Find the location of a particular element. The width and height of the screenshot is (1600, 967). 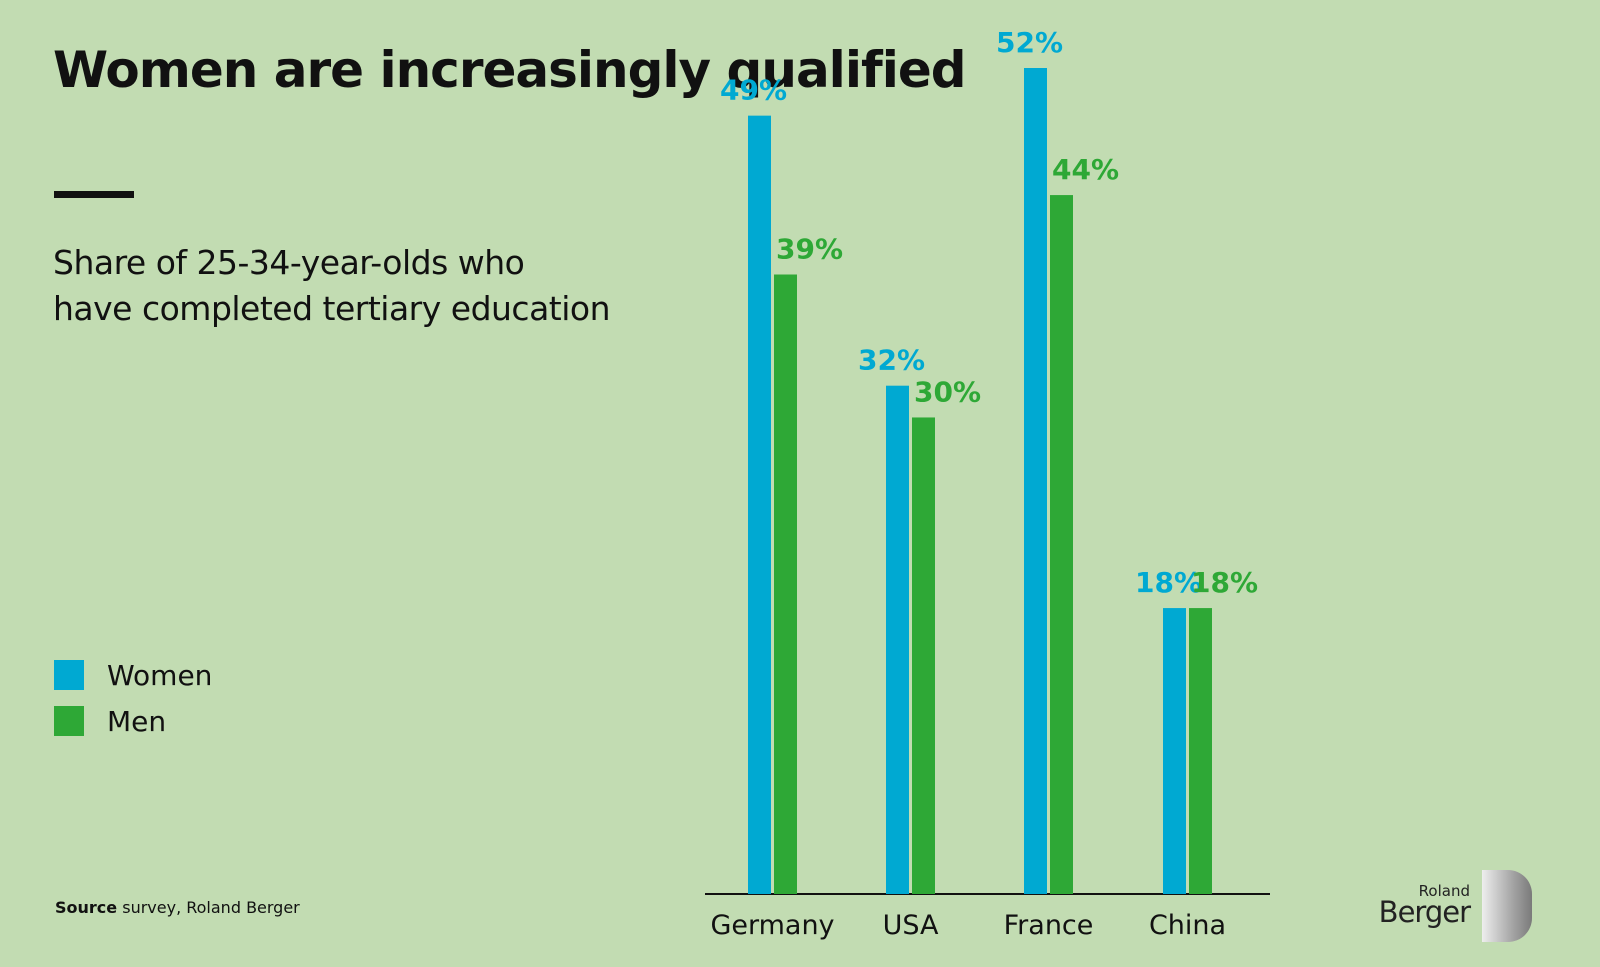

x-tick-label-france: France is located at coordinates (1049, 925).